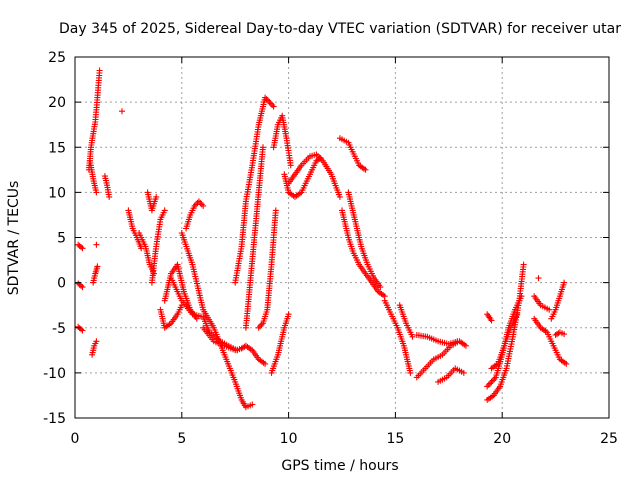 This screenshot has width=640, height=480. What do you see at coordinates (14, 238) in the screenshot?
I see `y-axis-label: SDTVAR / TECUs` at bounding box center [14, 238].